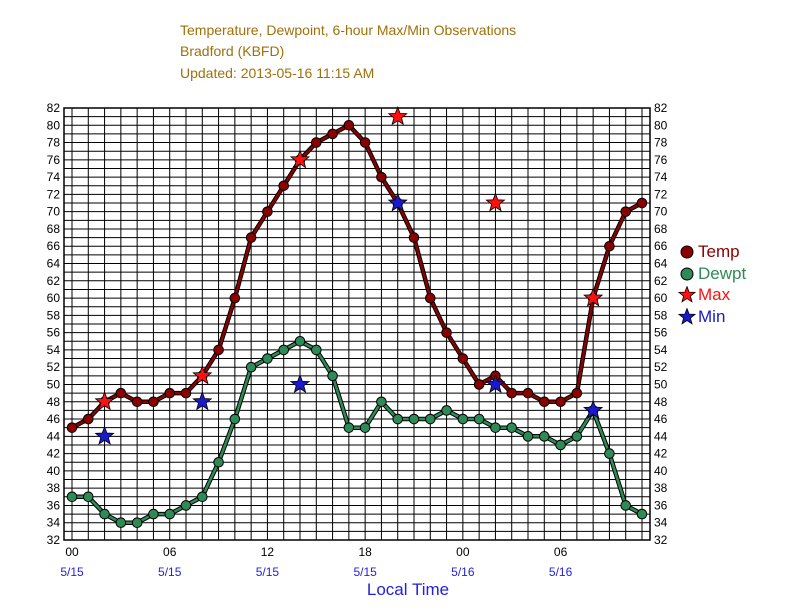 This screenshot has width=792, height=612. What do you see at coordinates (54, 298) in the screenshot?
I see `y-tick-label-left: 60` at bounding box center [54, 298].